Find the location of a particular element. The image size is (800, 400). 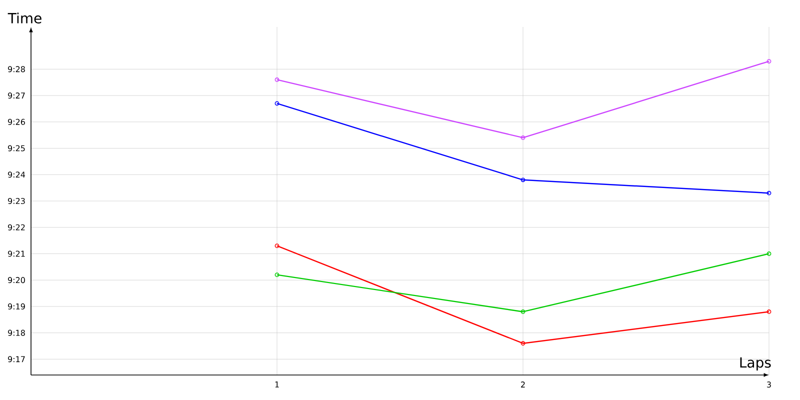

x-tick-label: 1 is located at coordinates (277, 385).